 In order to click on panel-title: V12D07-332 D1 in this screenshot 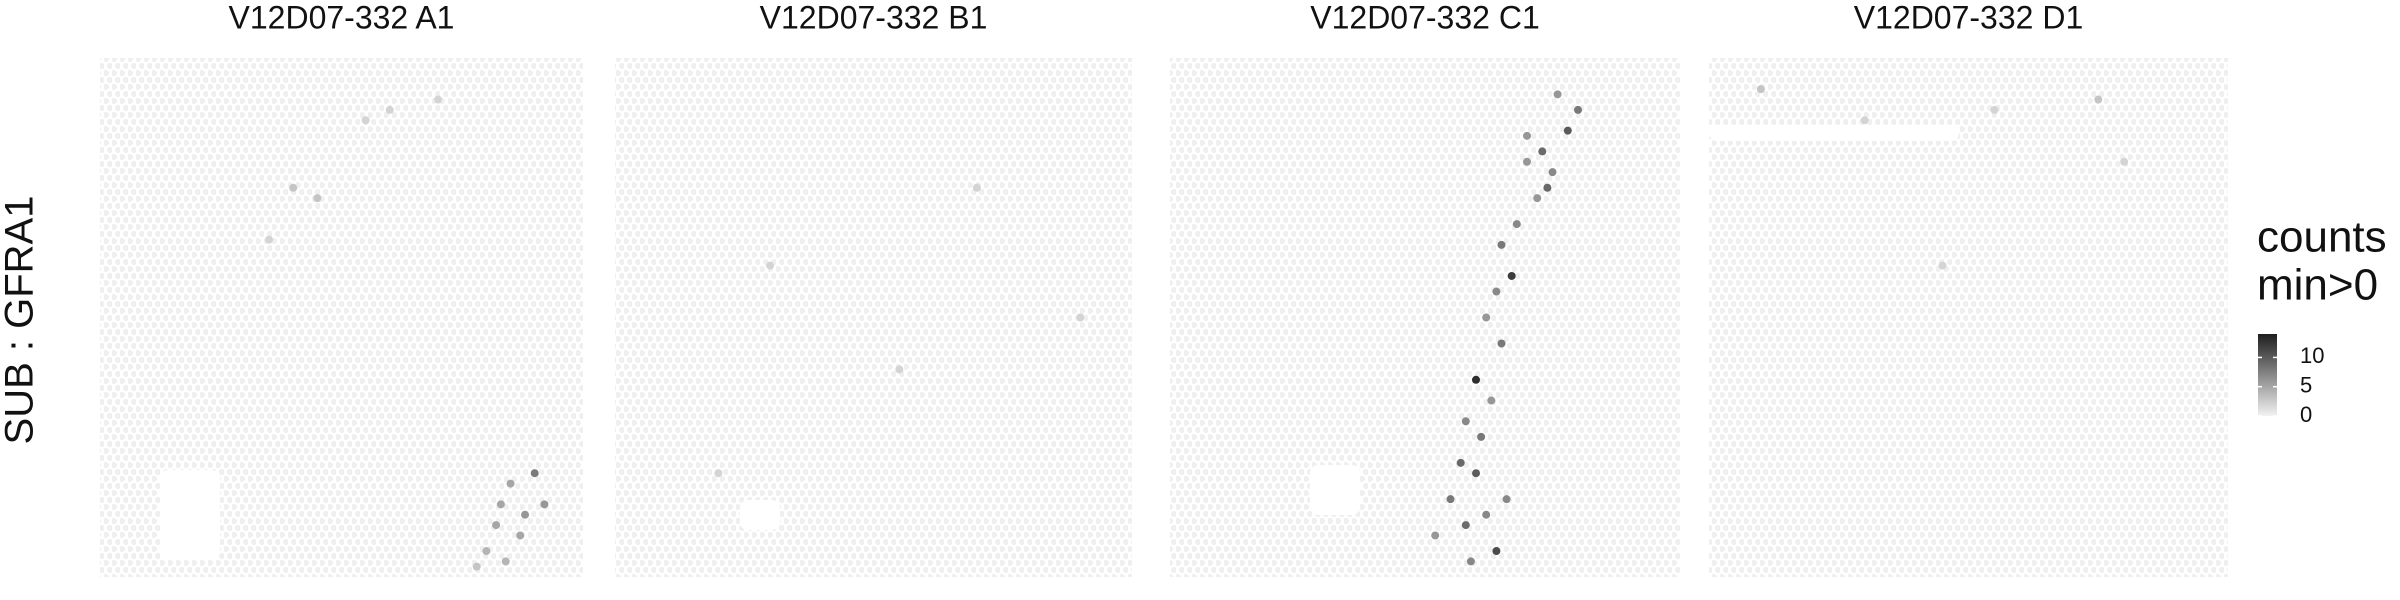, I will do `click(1968, 17)`.